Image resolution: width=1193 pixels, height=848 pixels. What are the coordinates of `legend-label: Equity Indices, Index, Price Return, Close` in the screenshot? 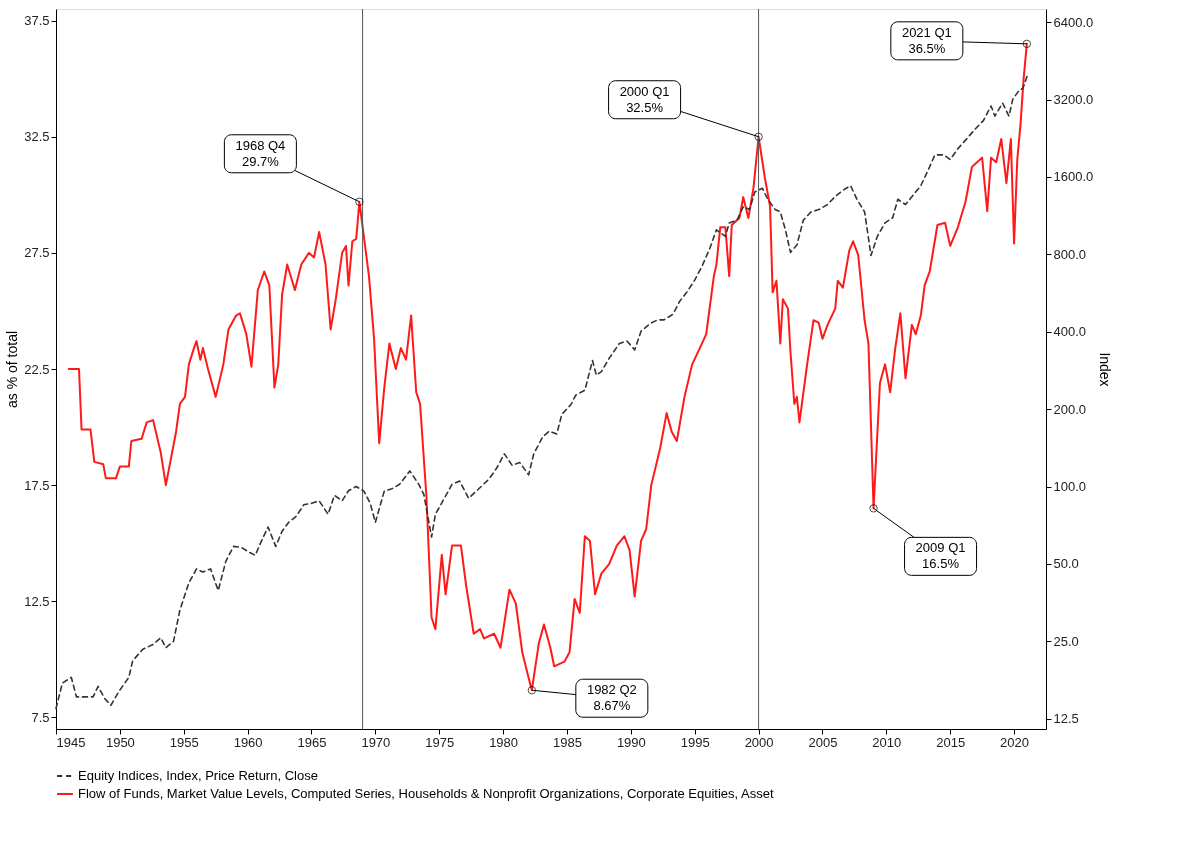 It's located at (198, 775).